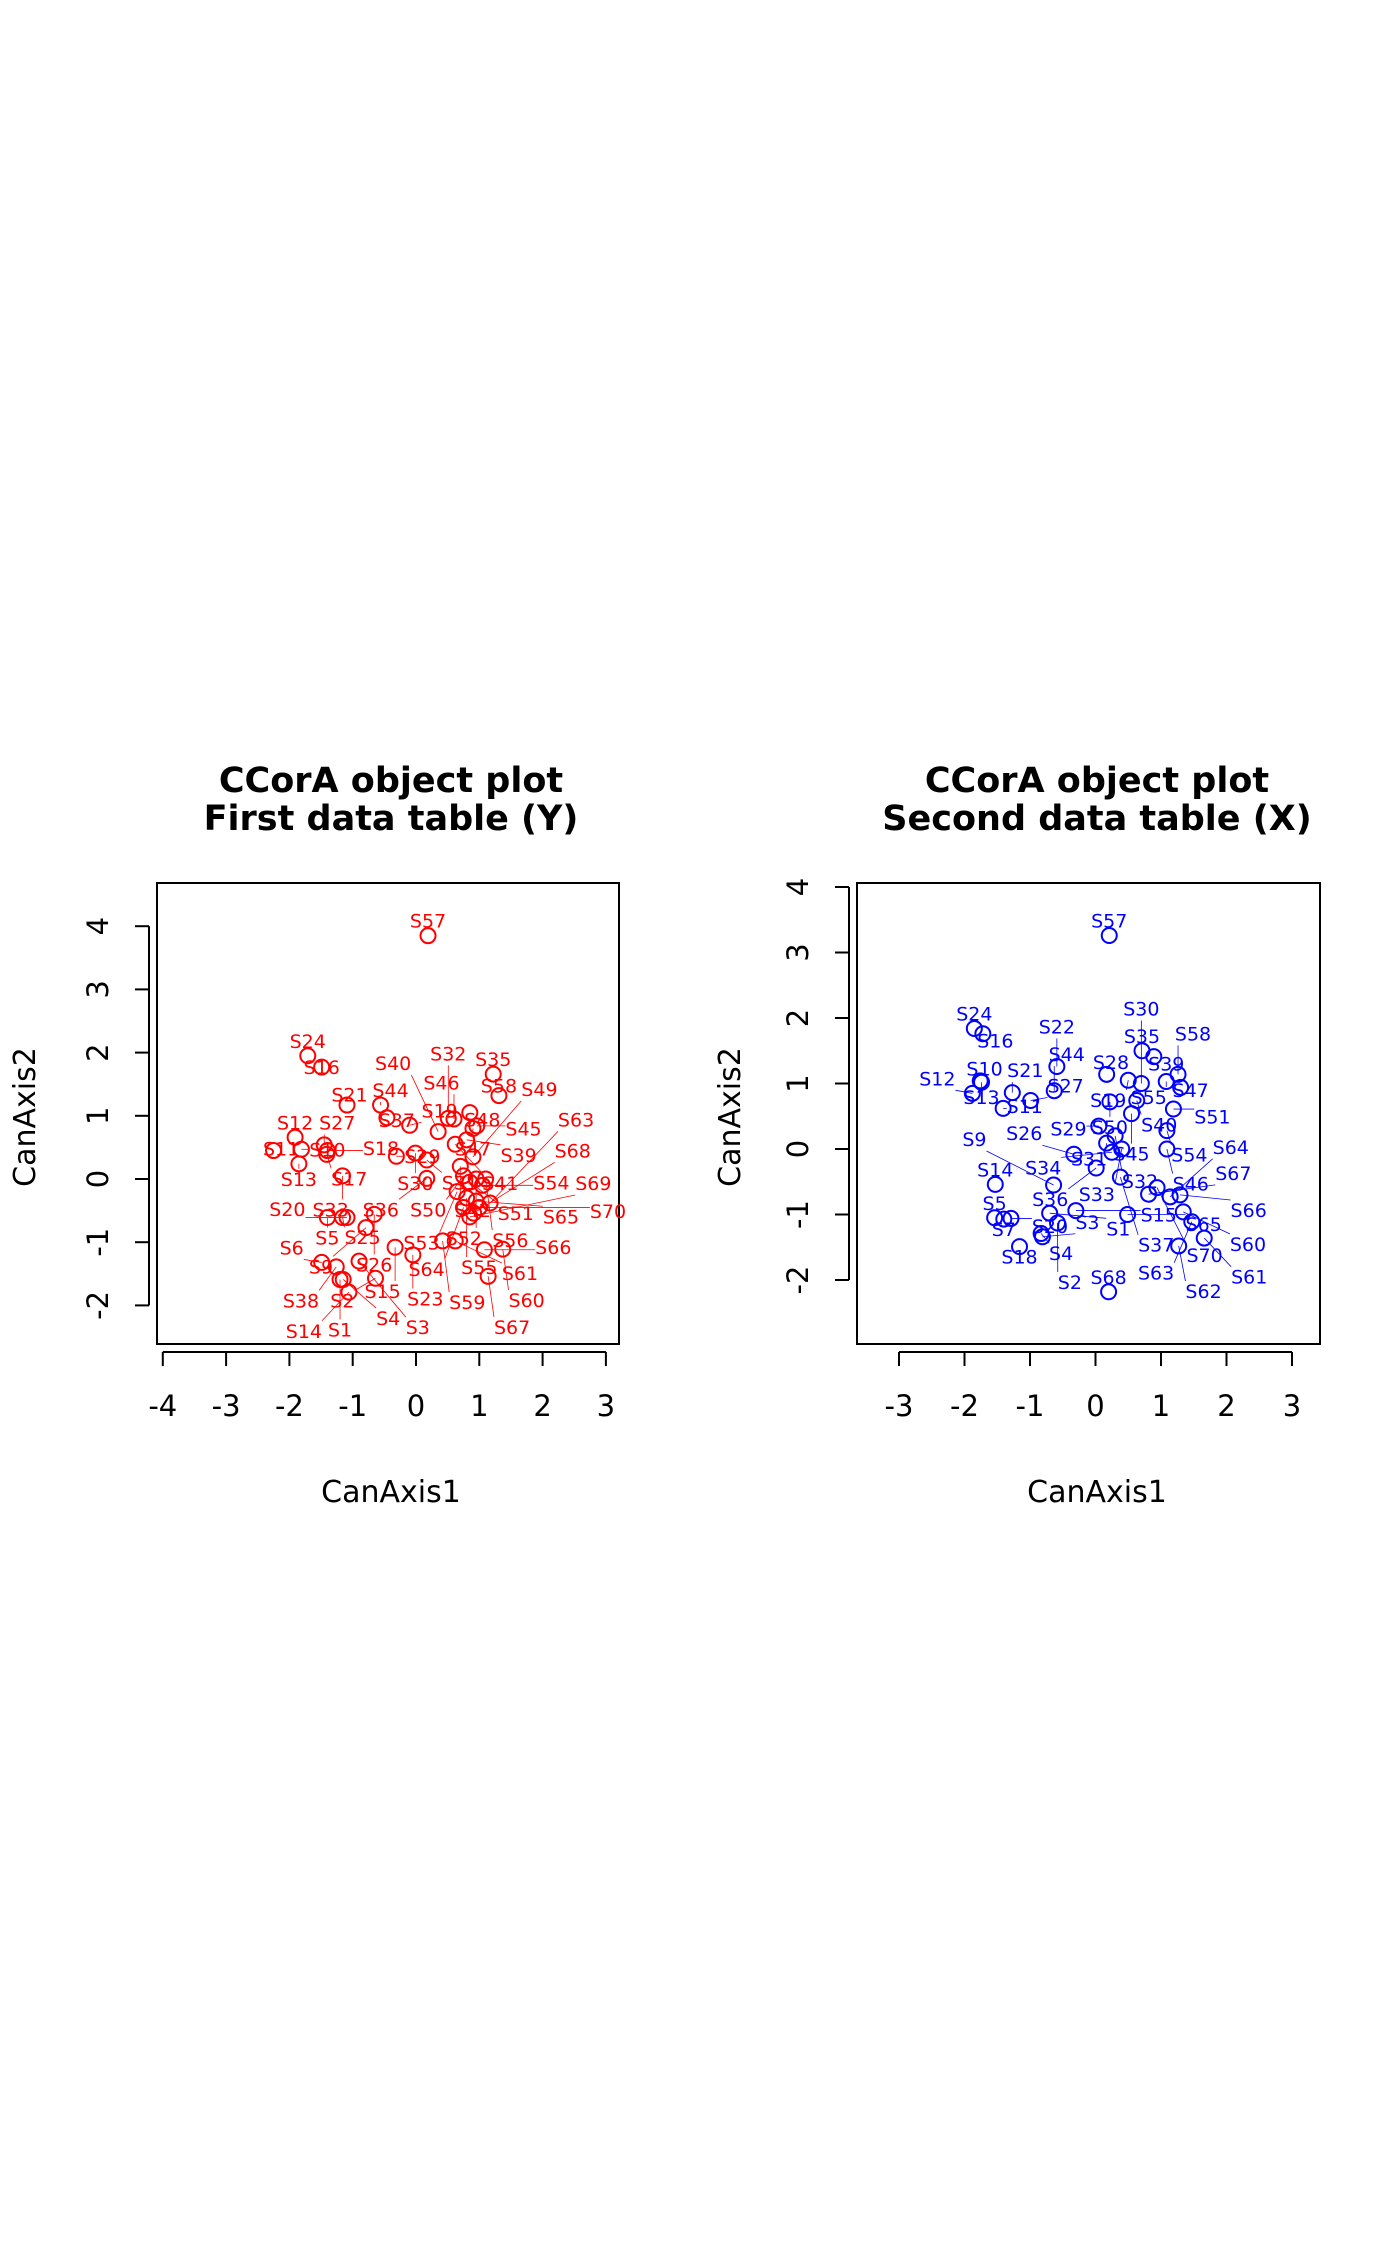 The image size is (1400, 2266). I want to click on plot-frame, so click(388, 1113).